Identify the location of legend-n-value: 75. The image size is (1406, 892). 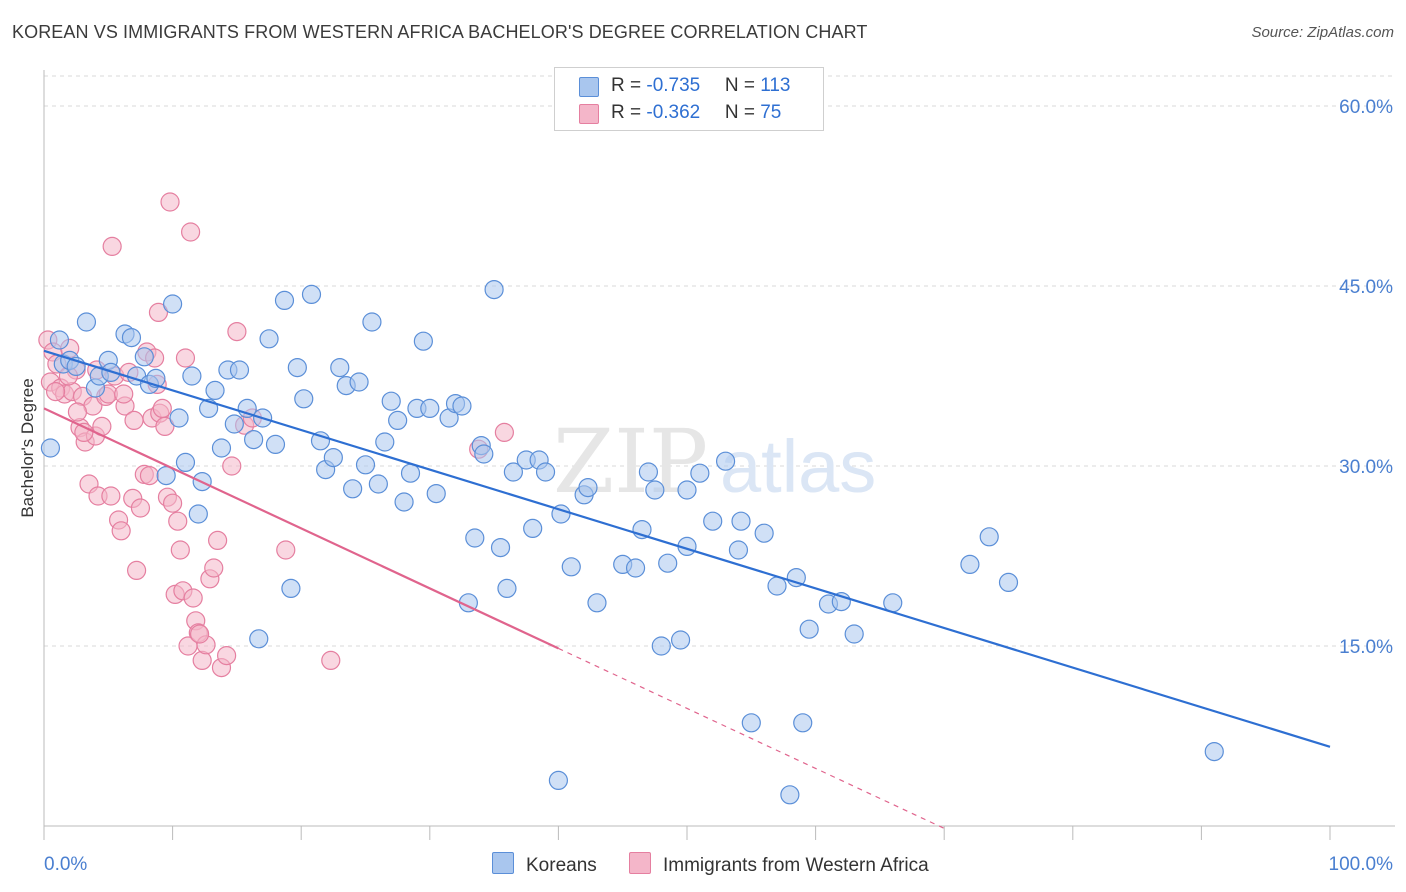
(771, 112).